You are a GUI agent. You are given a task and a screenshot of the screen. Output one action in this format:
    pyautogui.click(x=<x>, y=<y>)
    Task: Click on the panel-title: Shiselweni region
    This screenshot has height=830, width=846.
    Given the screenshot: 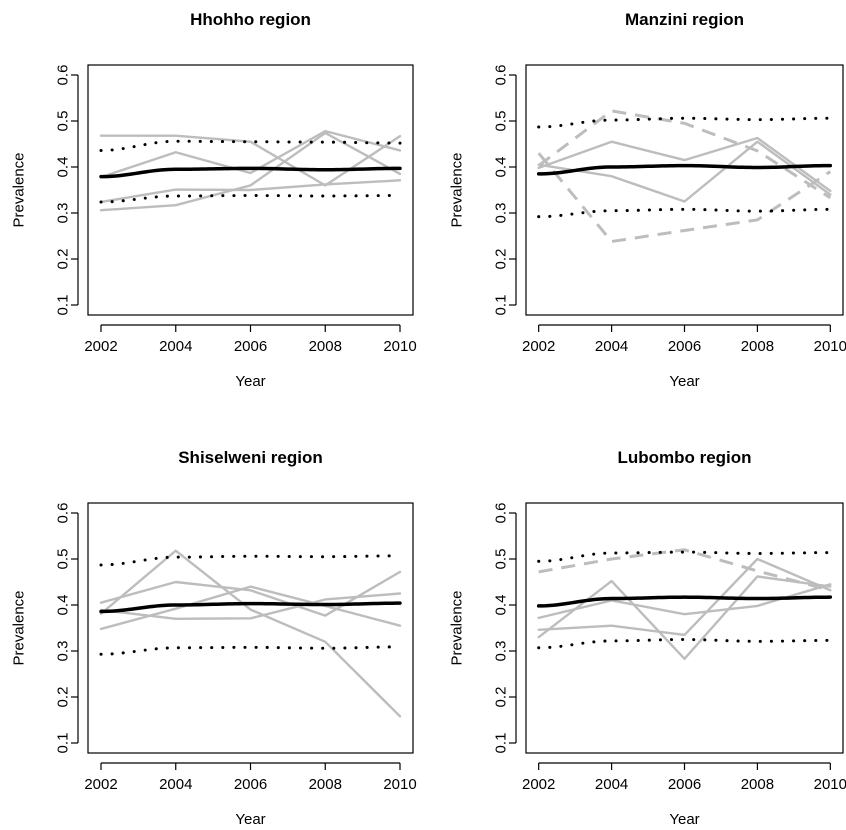 What is the action you would take?
    pyautogui.click(x=250, y=457)
    